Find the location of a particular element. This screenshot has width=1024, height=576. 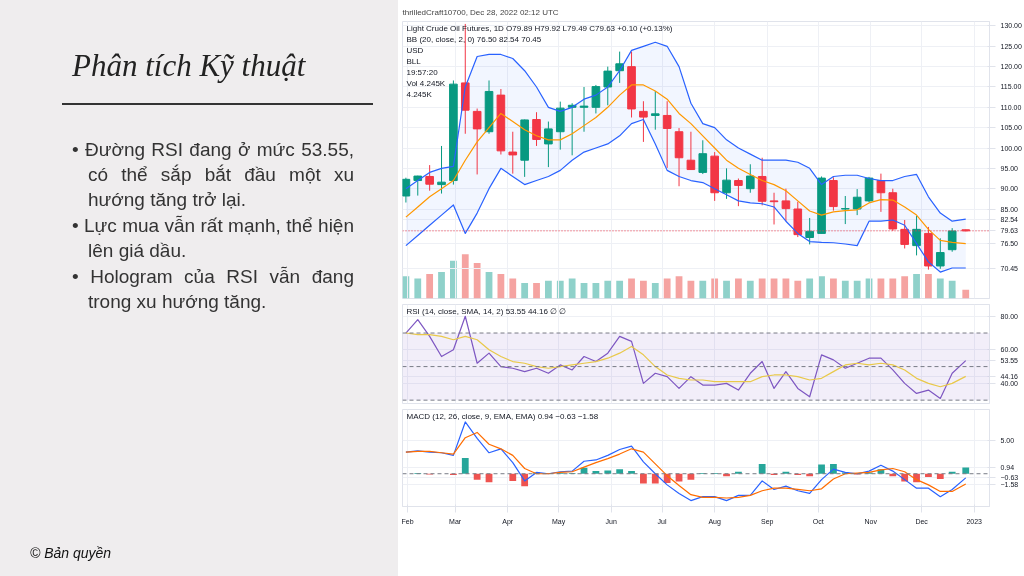

annotation: 19:57:20 is located at coordinates (422, 72).